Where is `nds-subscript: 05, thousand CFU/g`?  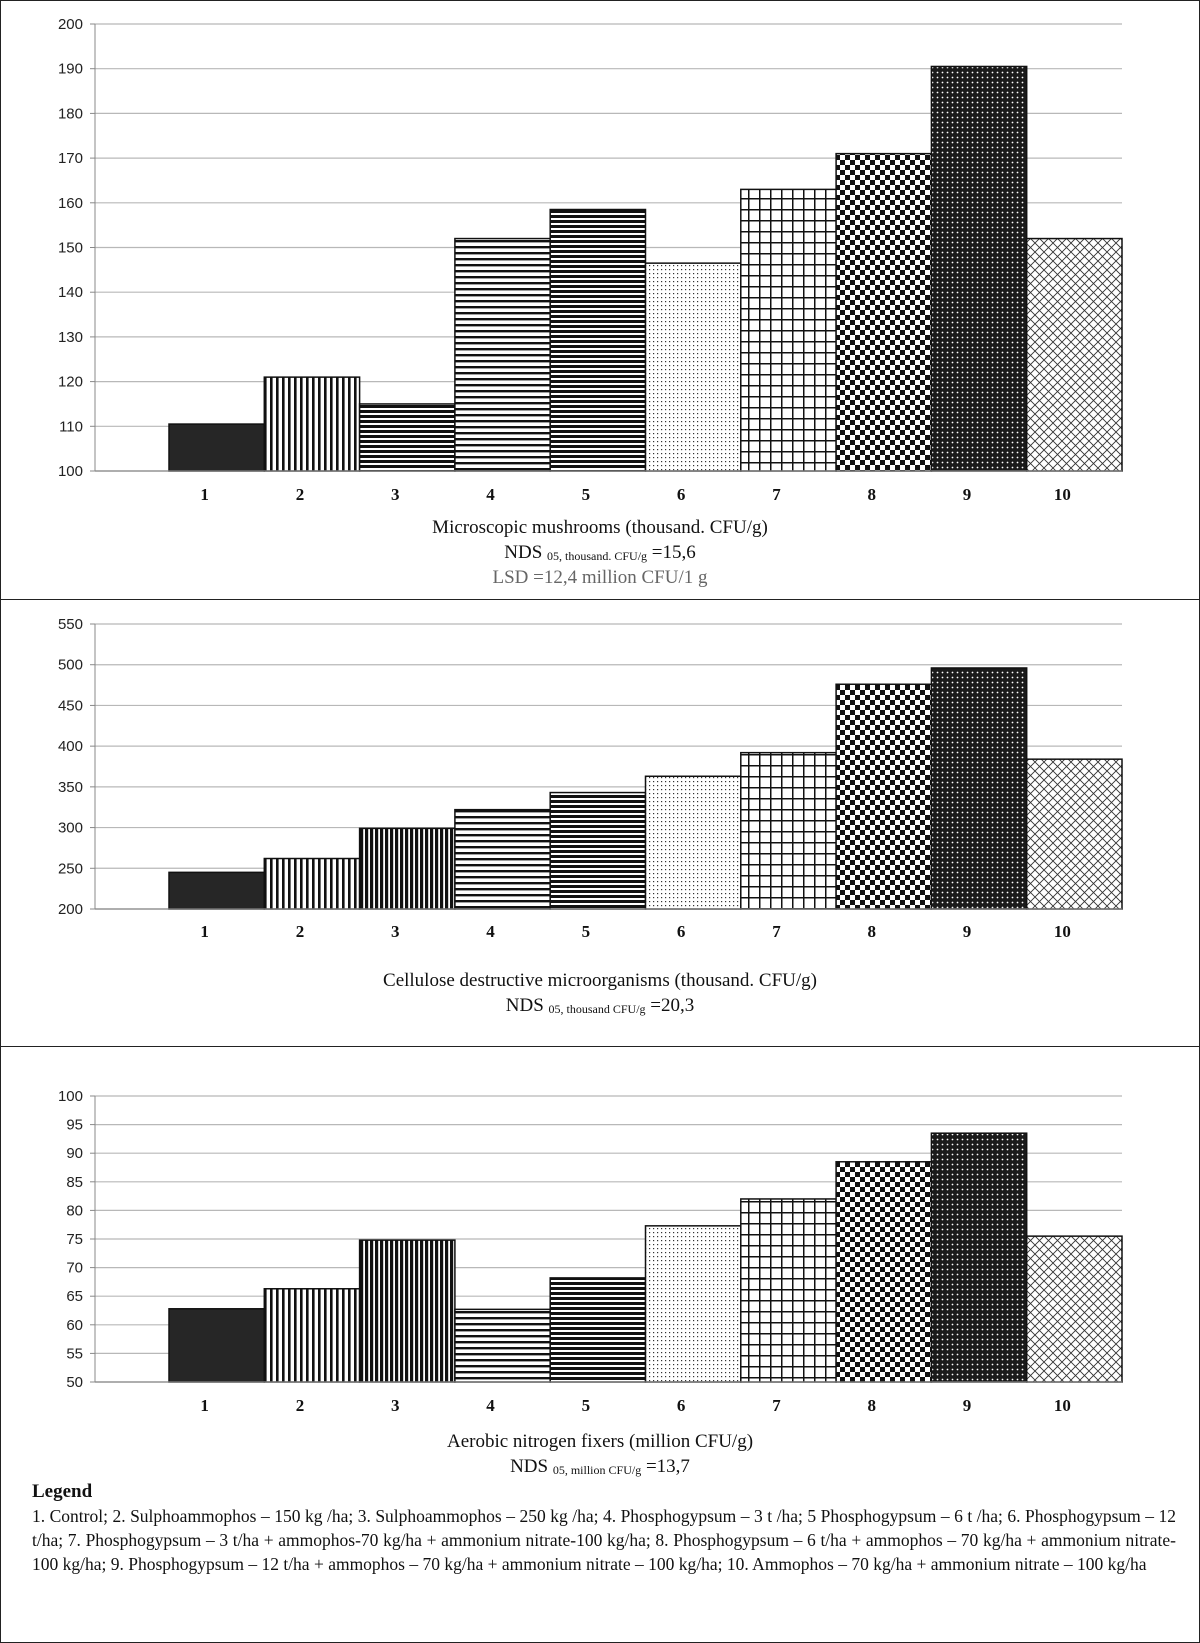
nds-subscript: 05, thousand CFU/g is located at coordinates (597, 1009).